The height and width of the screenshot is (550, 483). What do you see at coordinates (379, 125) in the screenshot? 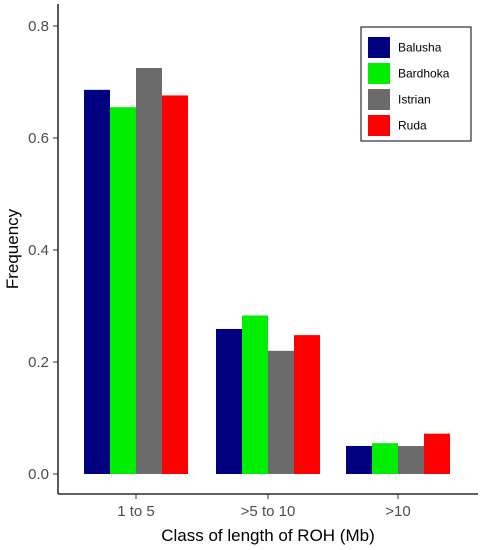
I see `legend-key-ruda` at bounding box center [379, 125].